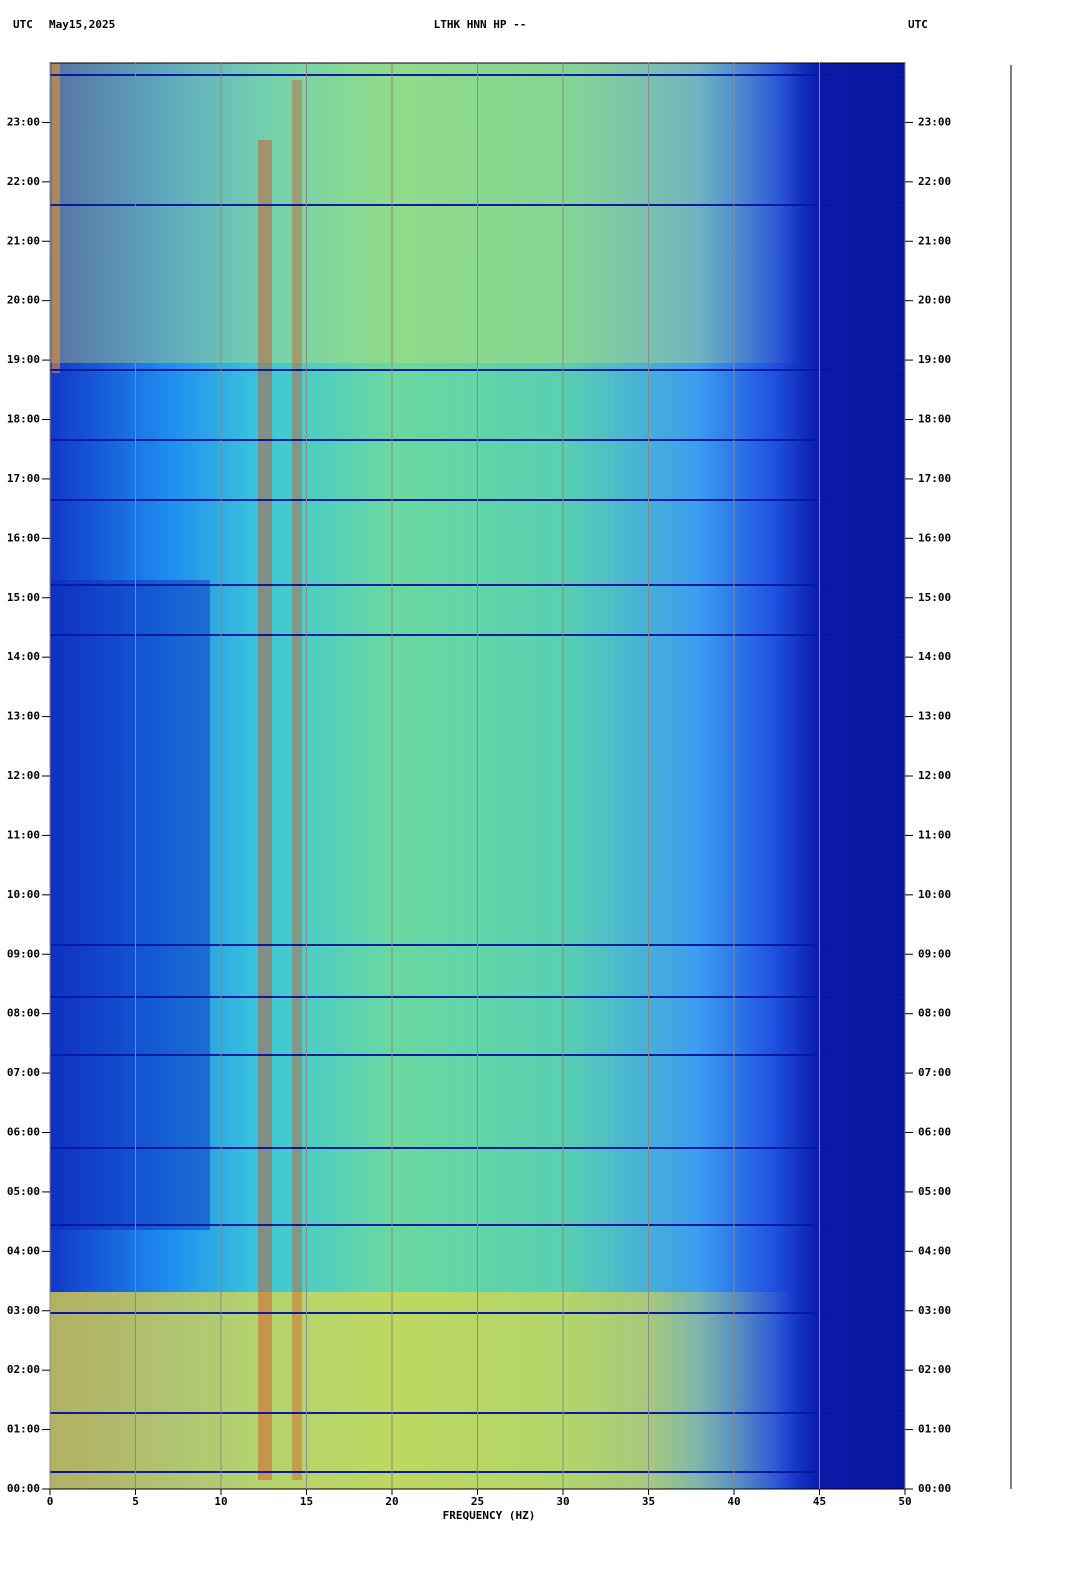 This screenshot has width=1066, height=1584. What do you see at coordinates (306, 1501) in the screenshot?
I see `x-tick-label: 15` at bounding box center [306, 1501].